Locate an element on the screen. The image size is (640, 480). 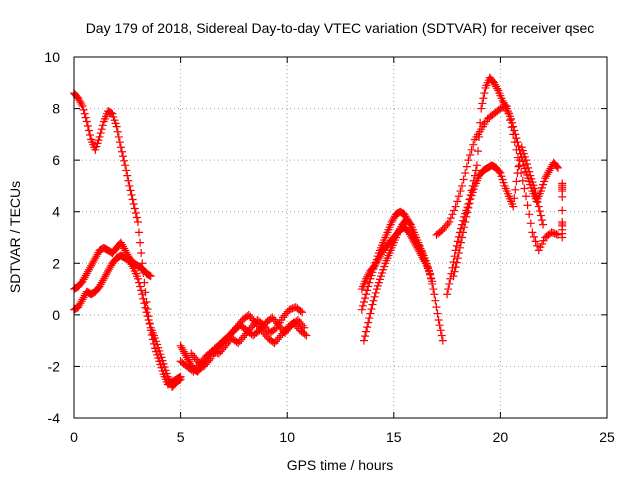
series-track-j is located at coordinates (497, 178).